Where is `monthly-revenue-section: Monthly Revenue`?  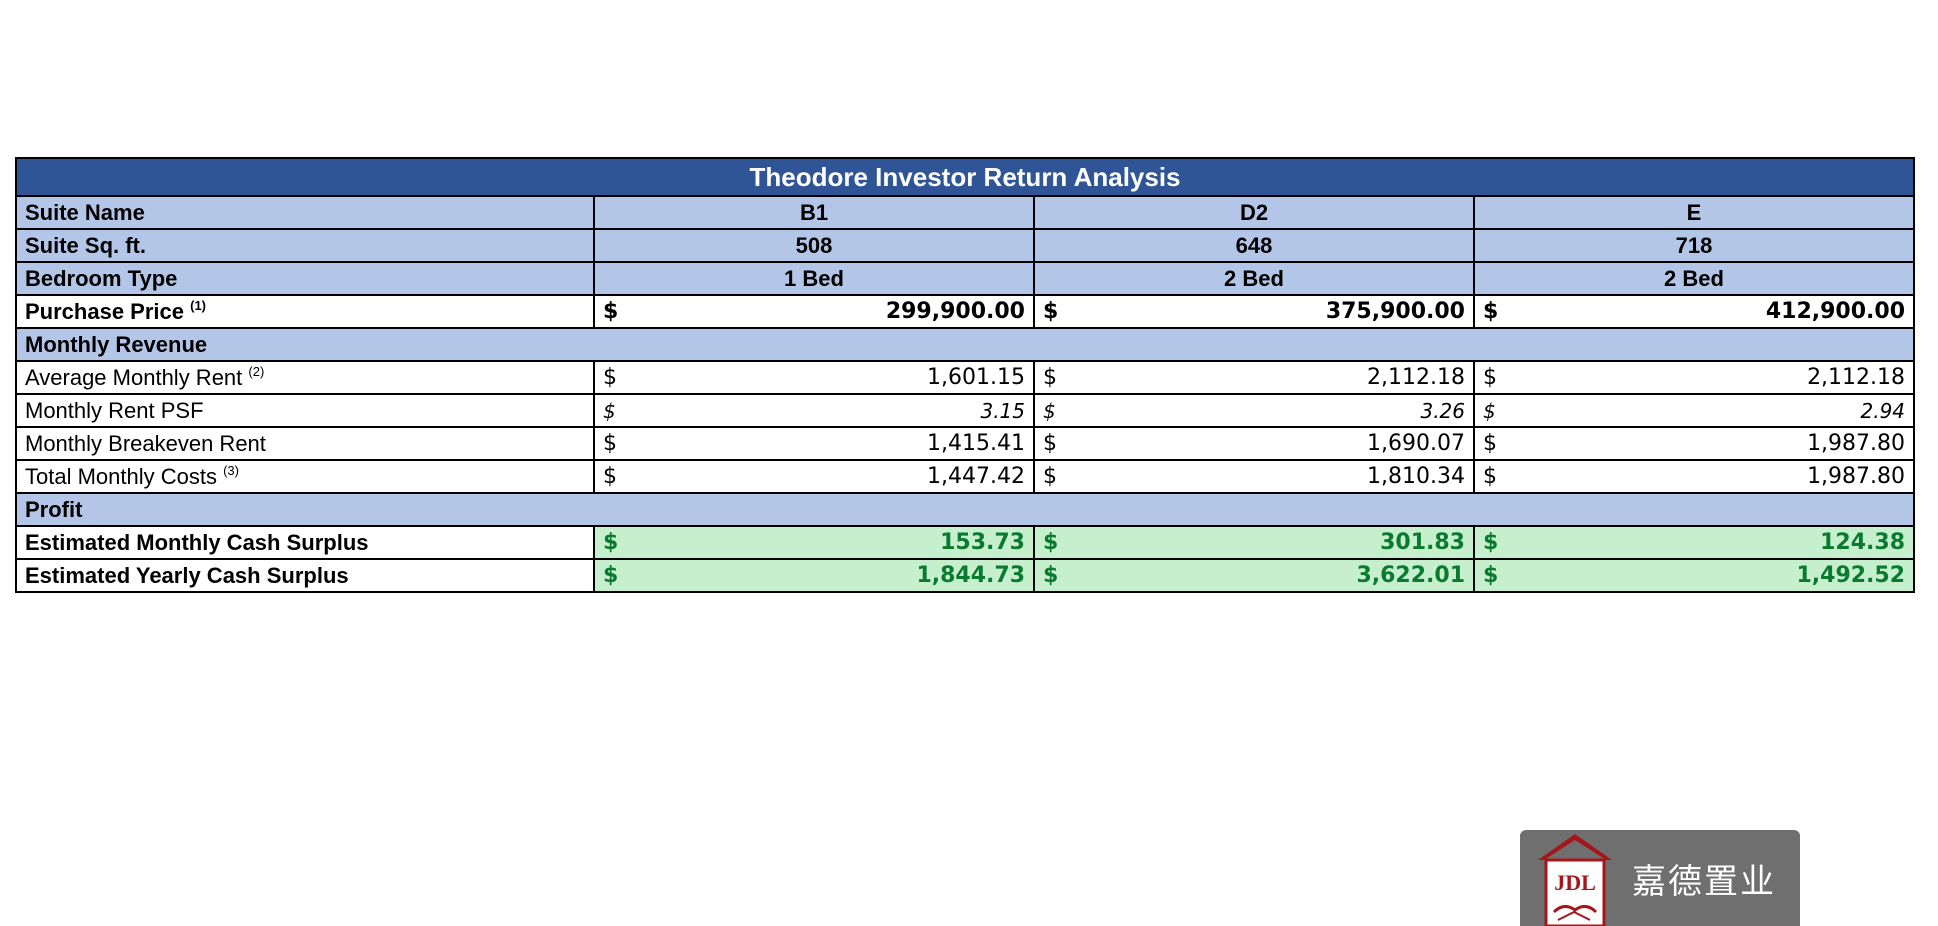 monthly-revenue-section: Monthly Revenue is located at coordinates (965, 344).